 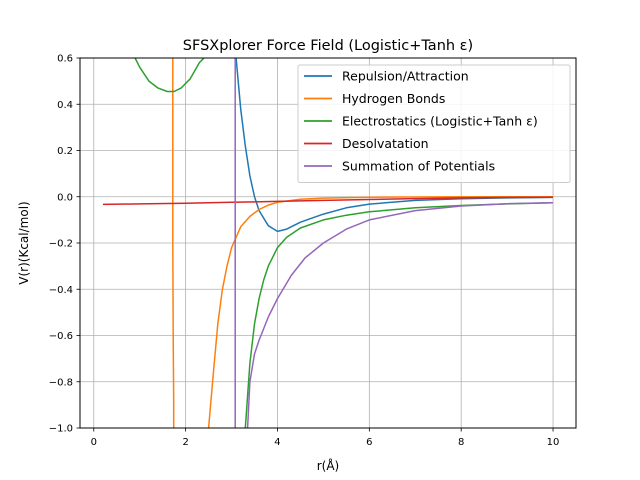 I want to click on legend-label: Electrostatics (Logistic+Tanh ε), so click(x=440, y=121).